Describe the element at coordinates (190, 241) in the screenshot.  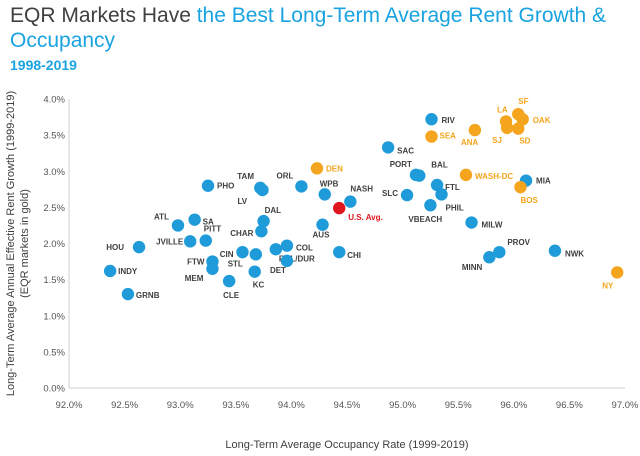
I see `point-jville` at that location.